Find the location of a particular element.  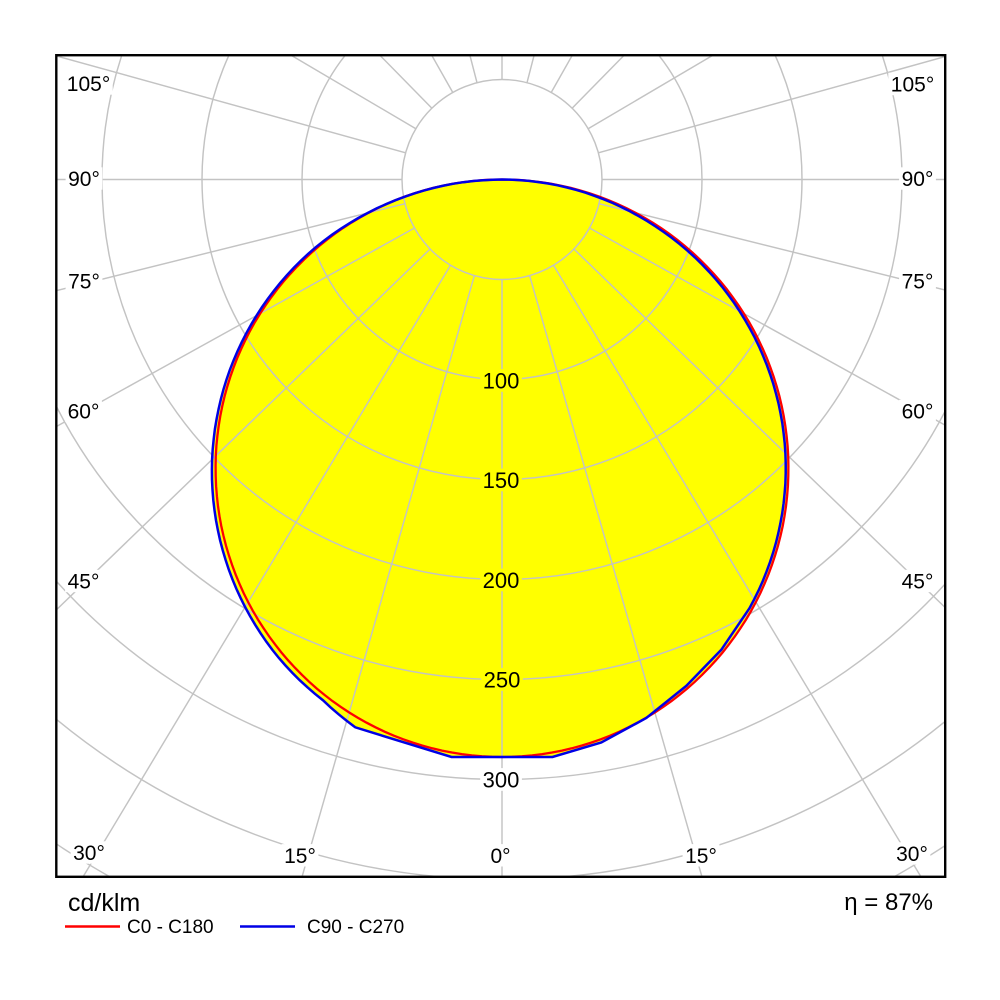

svg-text: 200 is located at coordinates (501, 580).